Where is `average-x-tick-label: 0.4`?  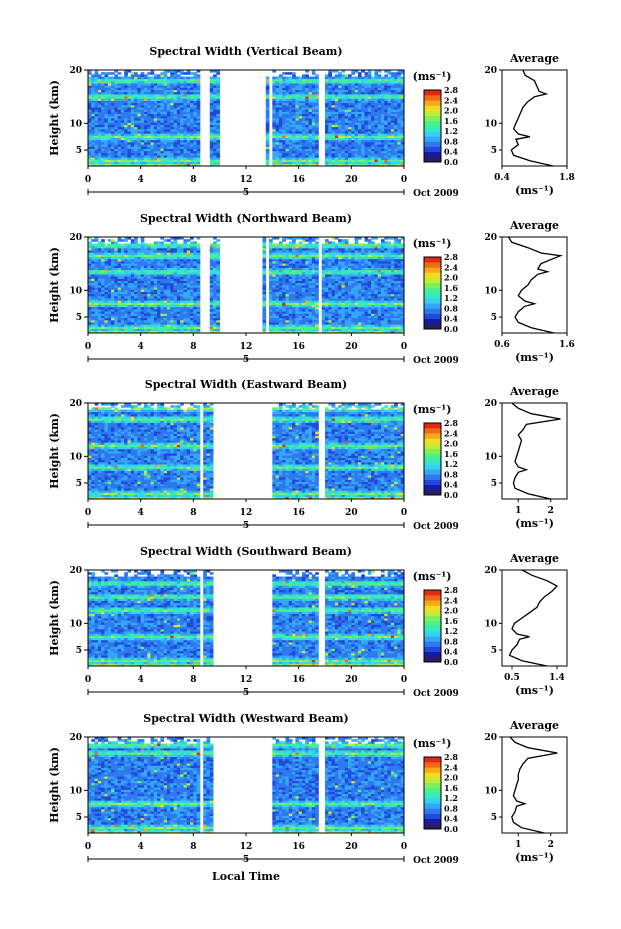
average-x-tick-label: 0.4 is located at coordinates (502, 178).